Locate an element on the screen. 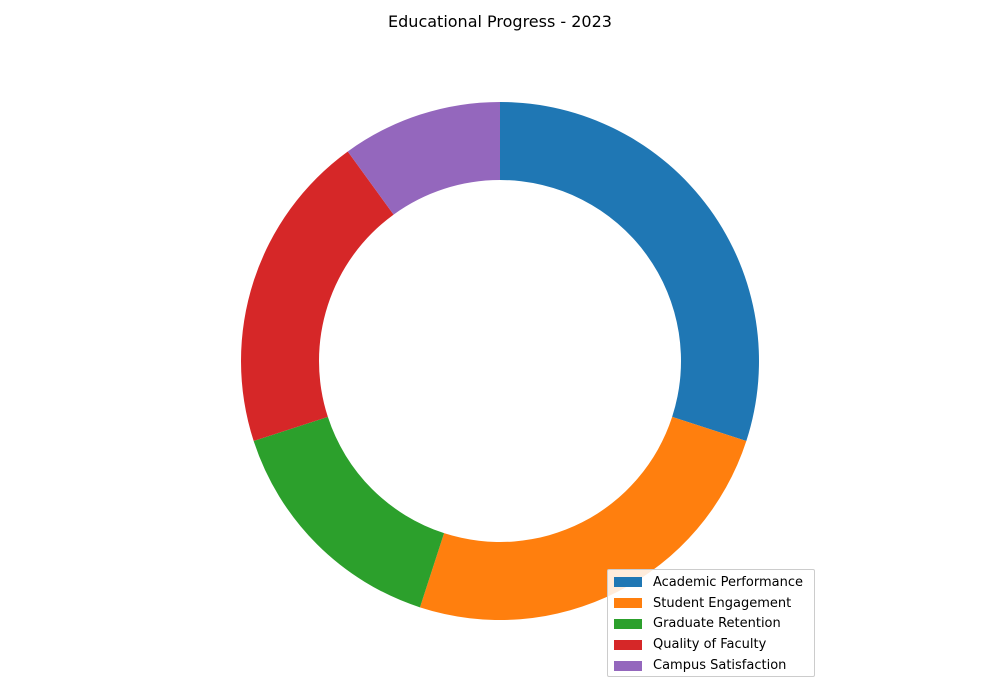 This screenshot has width=1000, height=700. chart-title: Educational Progress - 2023 is located at coordinates (500, 21).